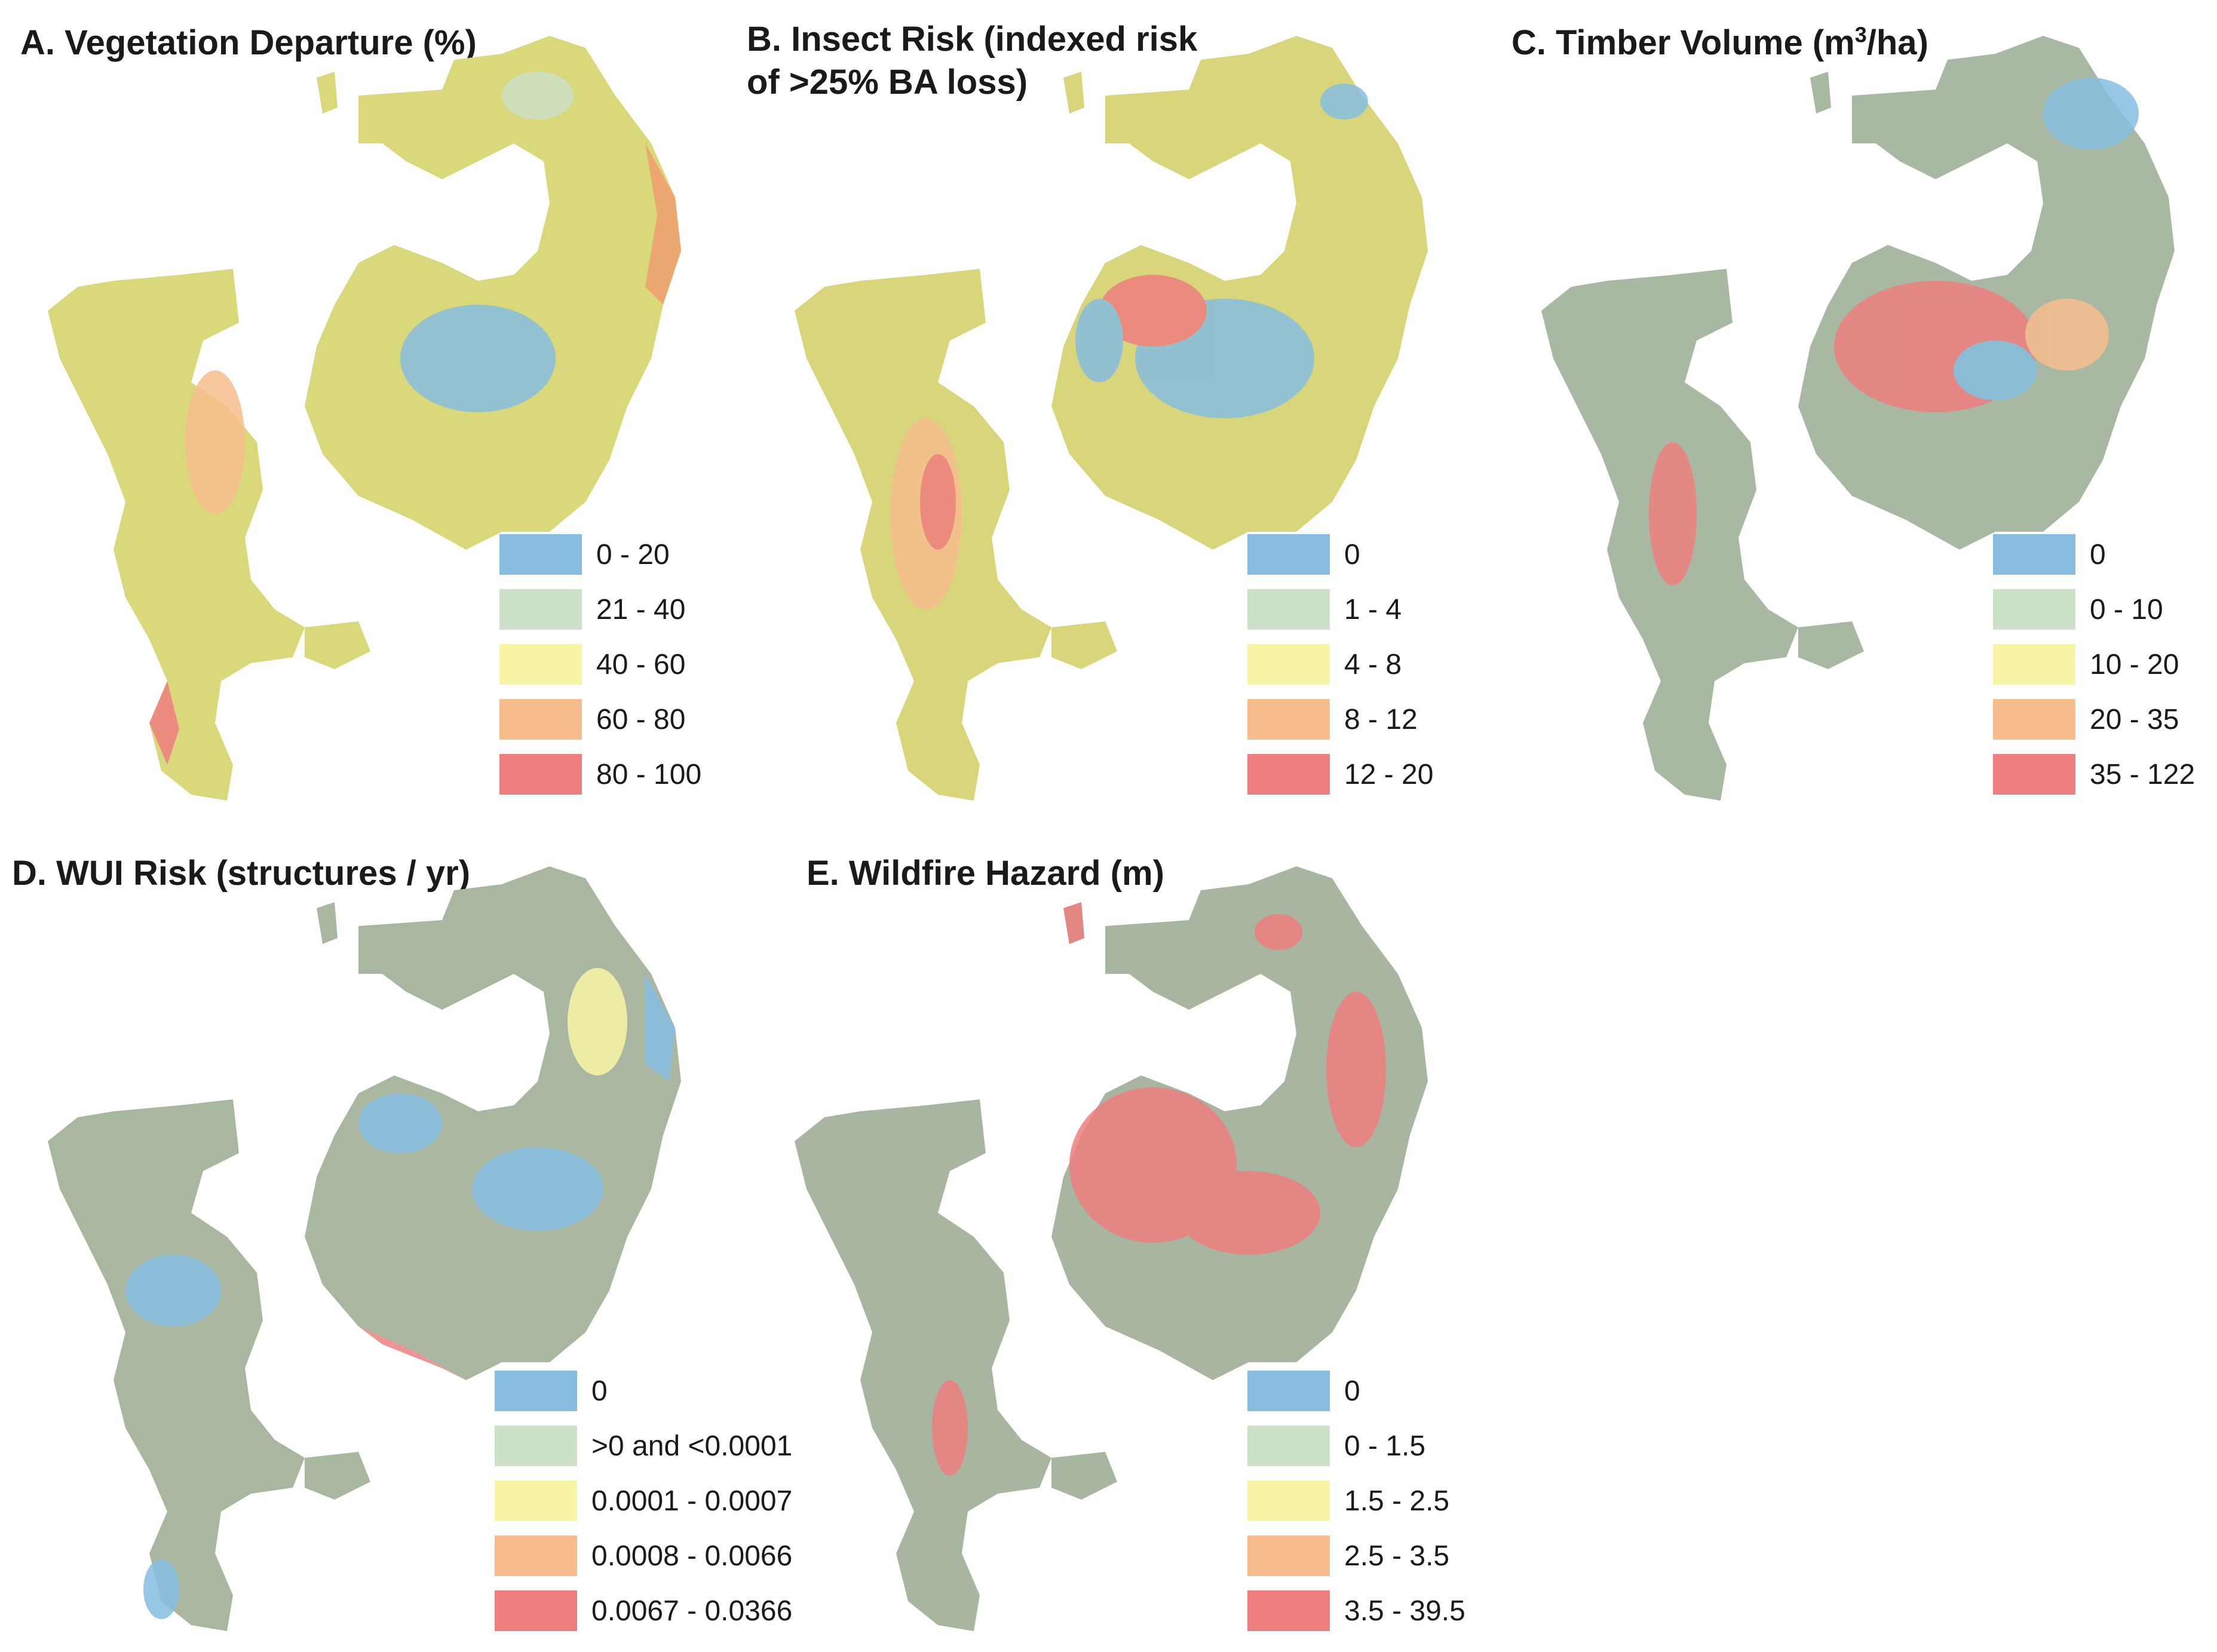  Describe the element at coordinates (2134, 664) in the screenshot. I see `legend-label: 10 - 20` at that location.